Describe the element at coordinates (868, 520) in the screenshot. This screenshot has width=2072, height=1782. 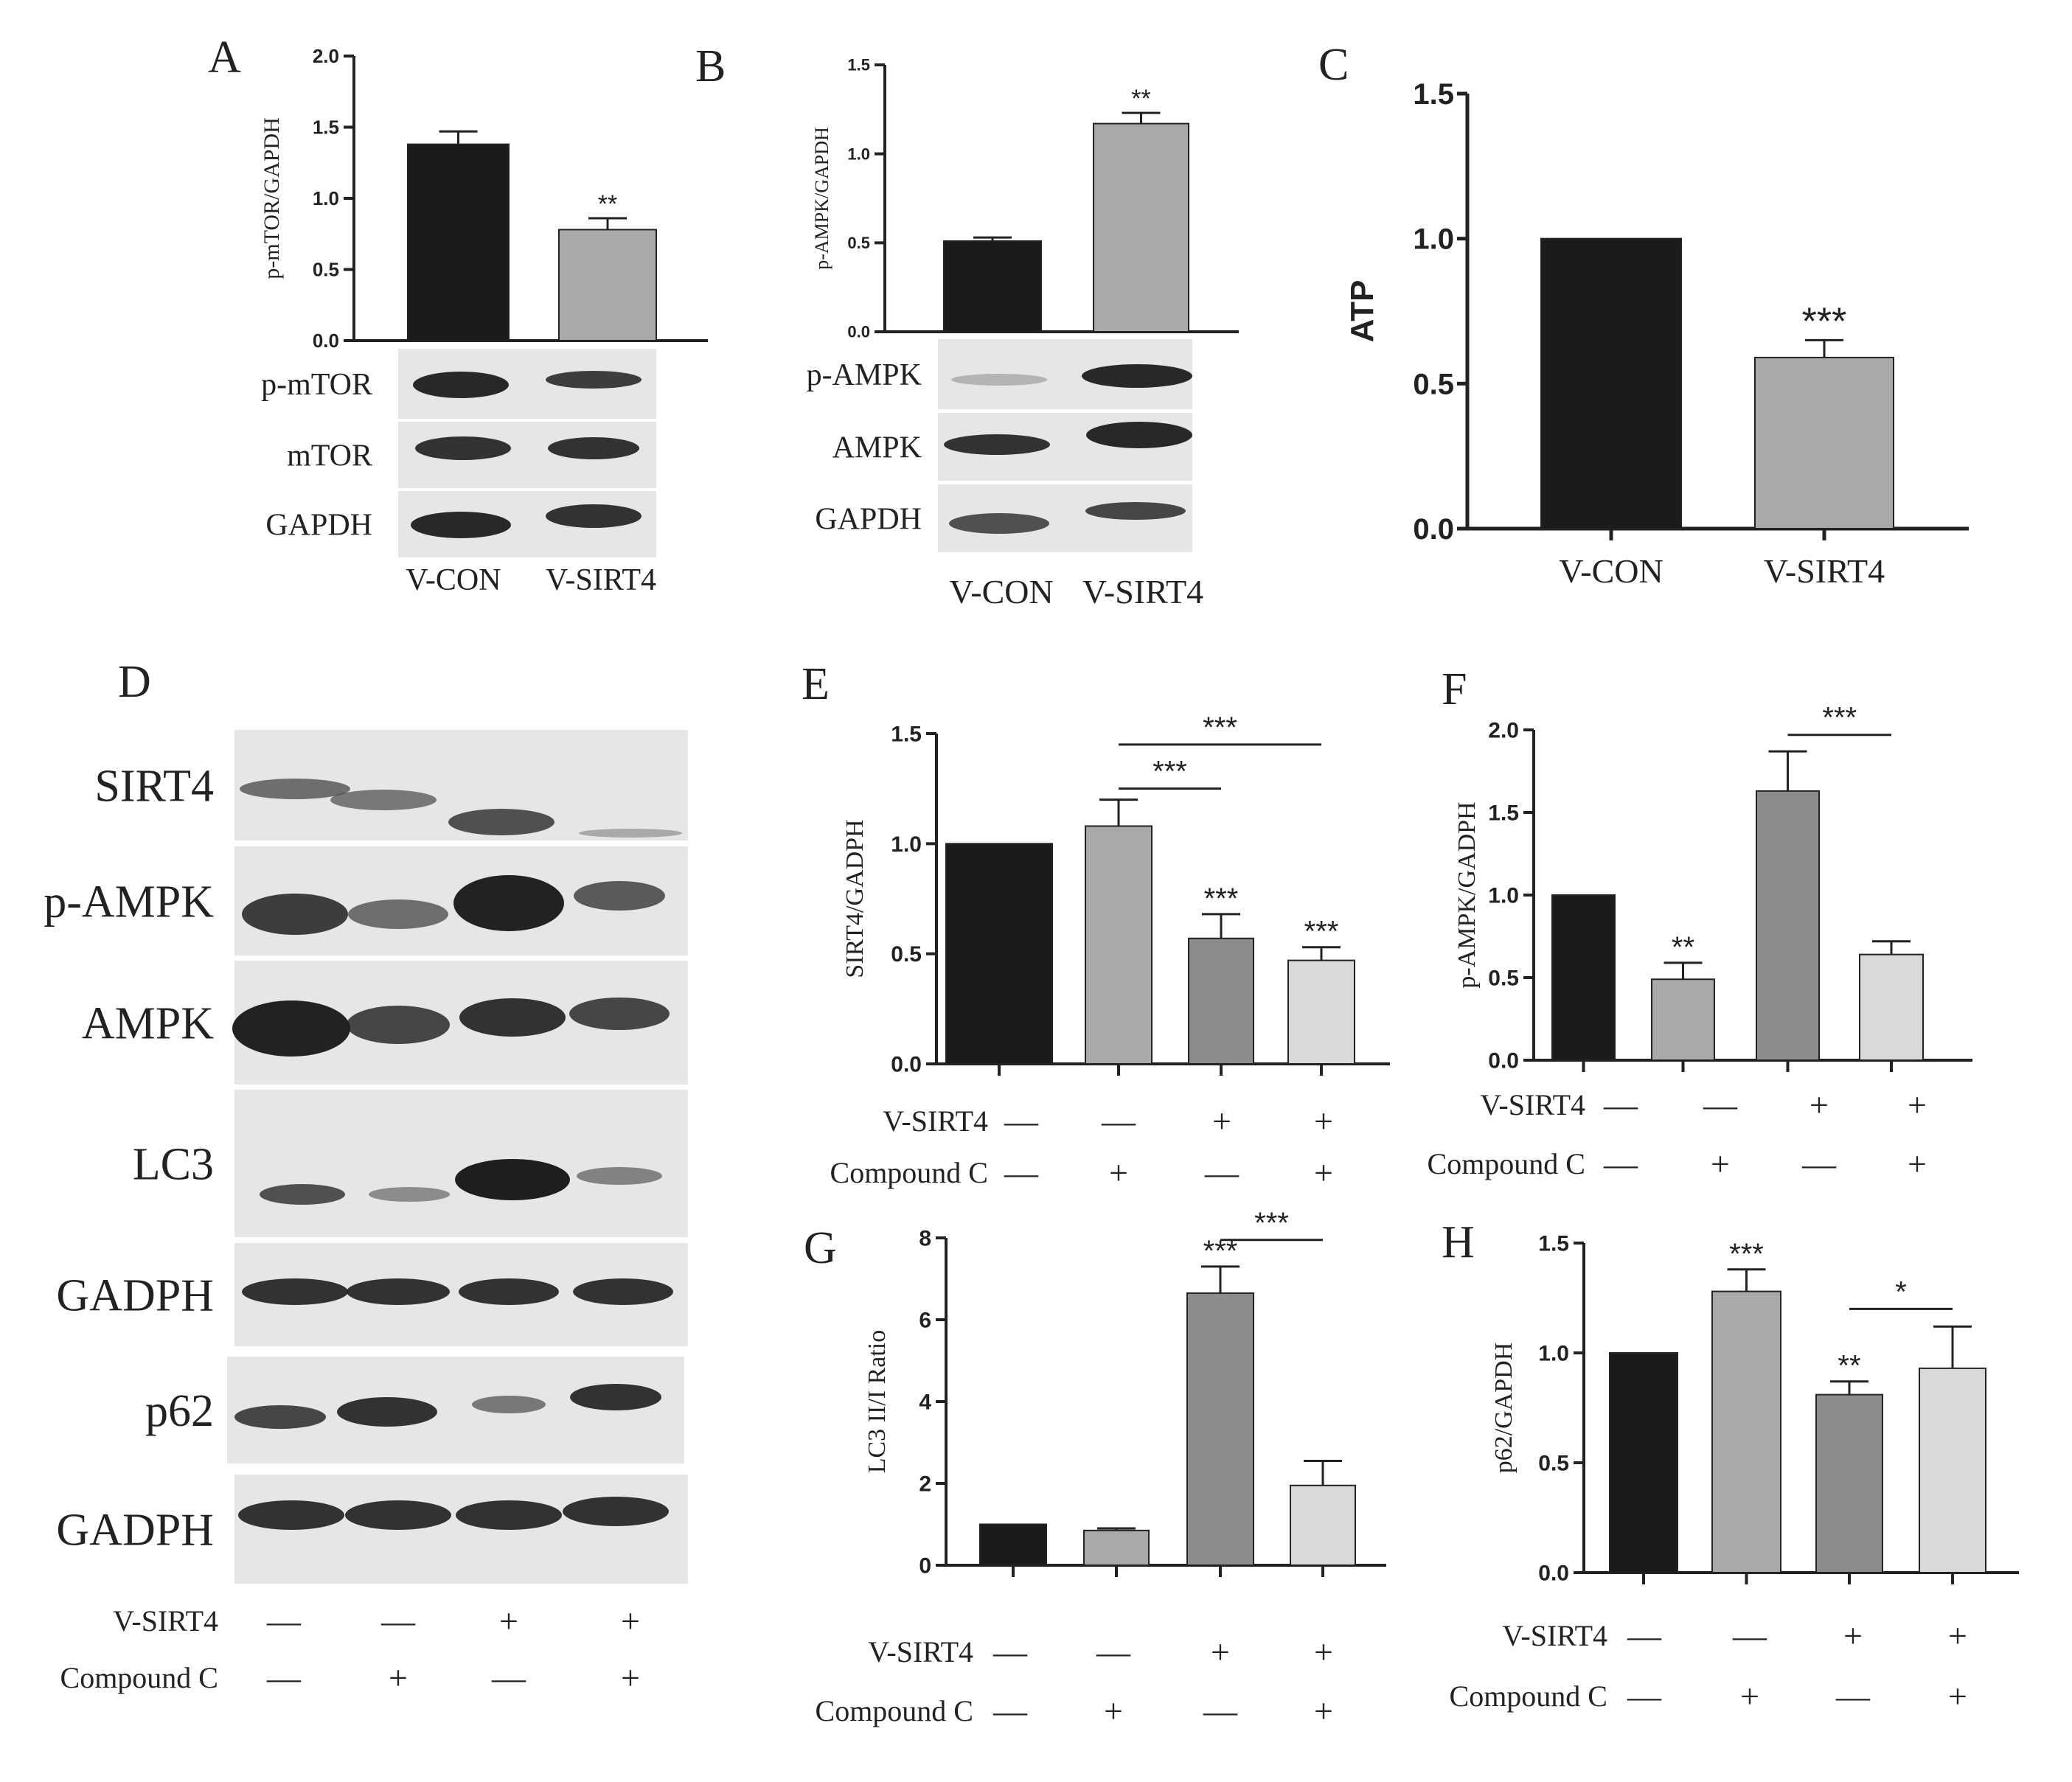
I see `blot-row-label: GAPDH` at that location.